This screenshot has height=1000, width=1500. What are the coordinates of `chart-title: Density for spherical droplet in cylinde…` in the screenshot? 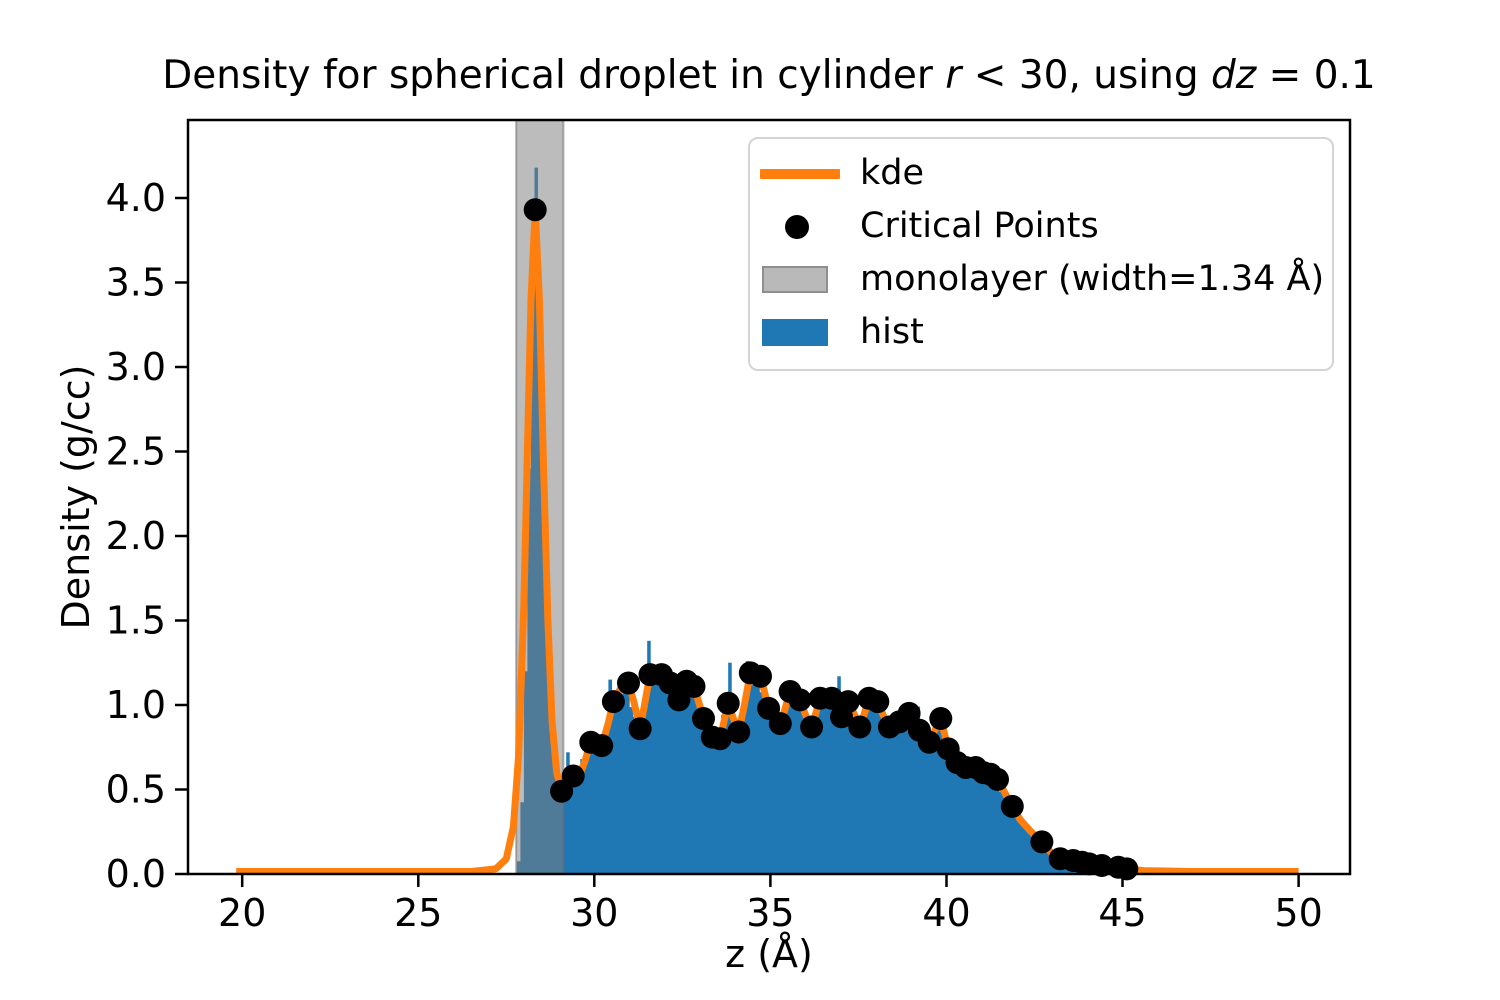 It's located at (769, 76).